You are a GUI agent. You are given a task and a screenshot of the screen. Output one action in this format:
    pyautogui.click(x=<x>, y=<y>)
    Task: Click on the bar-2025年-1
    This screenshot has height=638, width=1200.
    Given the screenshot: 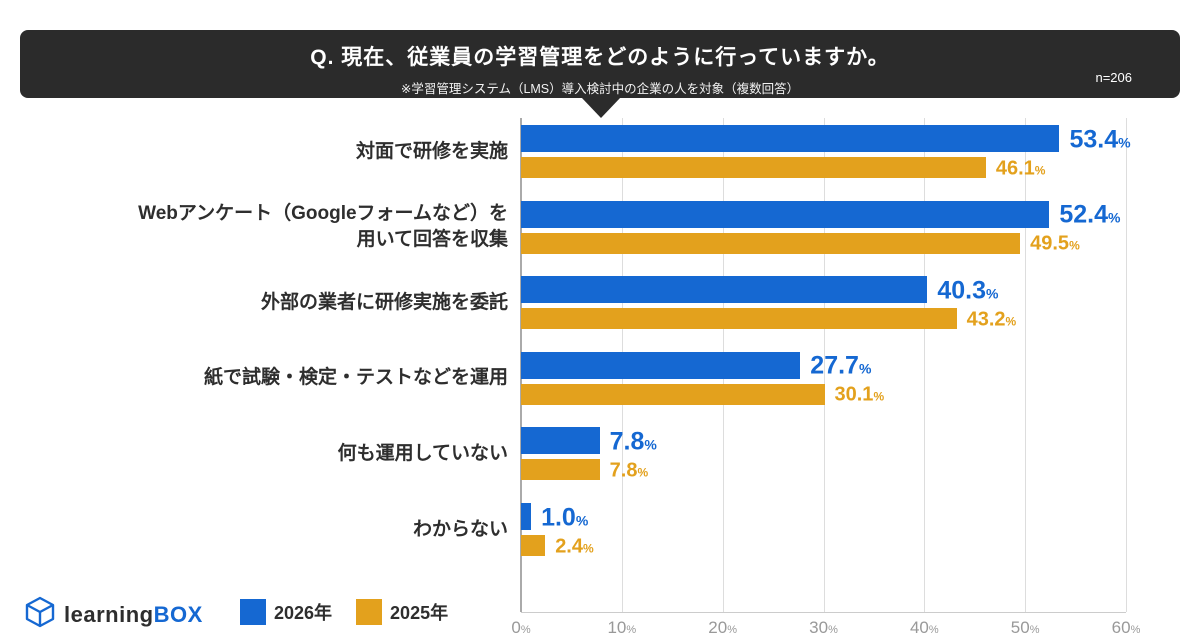 What is the action you would take?
    pyautogui.click(x=753, y=167)
    